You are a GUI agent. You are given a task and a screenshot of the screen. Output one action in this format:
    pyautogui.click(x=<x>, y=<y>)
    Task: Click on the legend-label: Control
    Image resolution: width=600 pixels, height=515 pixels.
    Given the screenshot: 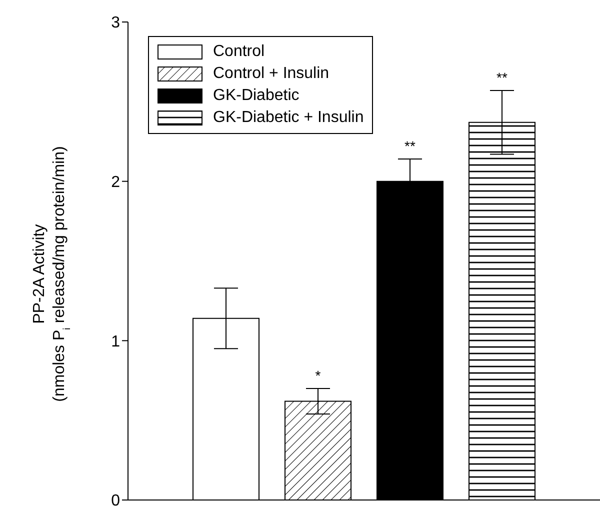 What is the action you would take?
    pyautogui.click(x=239, y=52)
    